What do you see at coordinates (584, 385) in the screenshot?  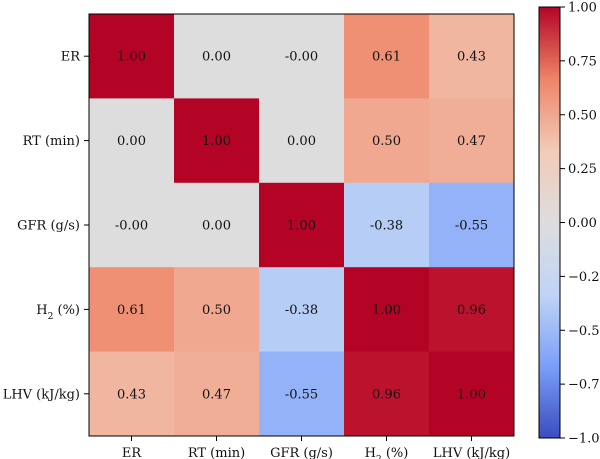 I see `colorbar-tick-label: −0.75` at bounding box center [584, 385].